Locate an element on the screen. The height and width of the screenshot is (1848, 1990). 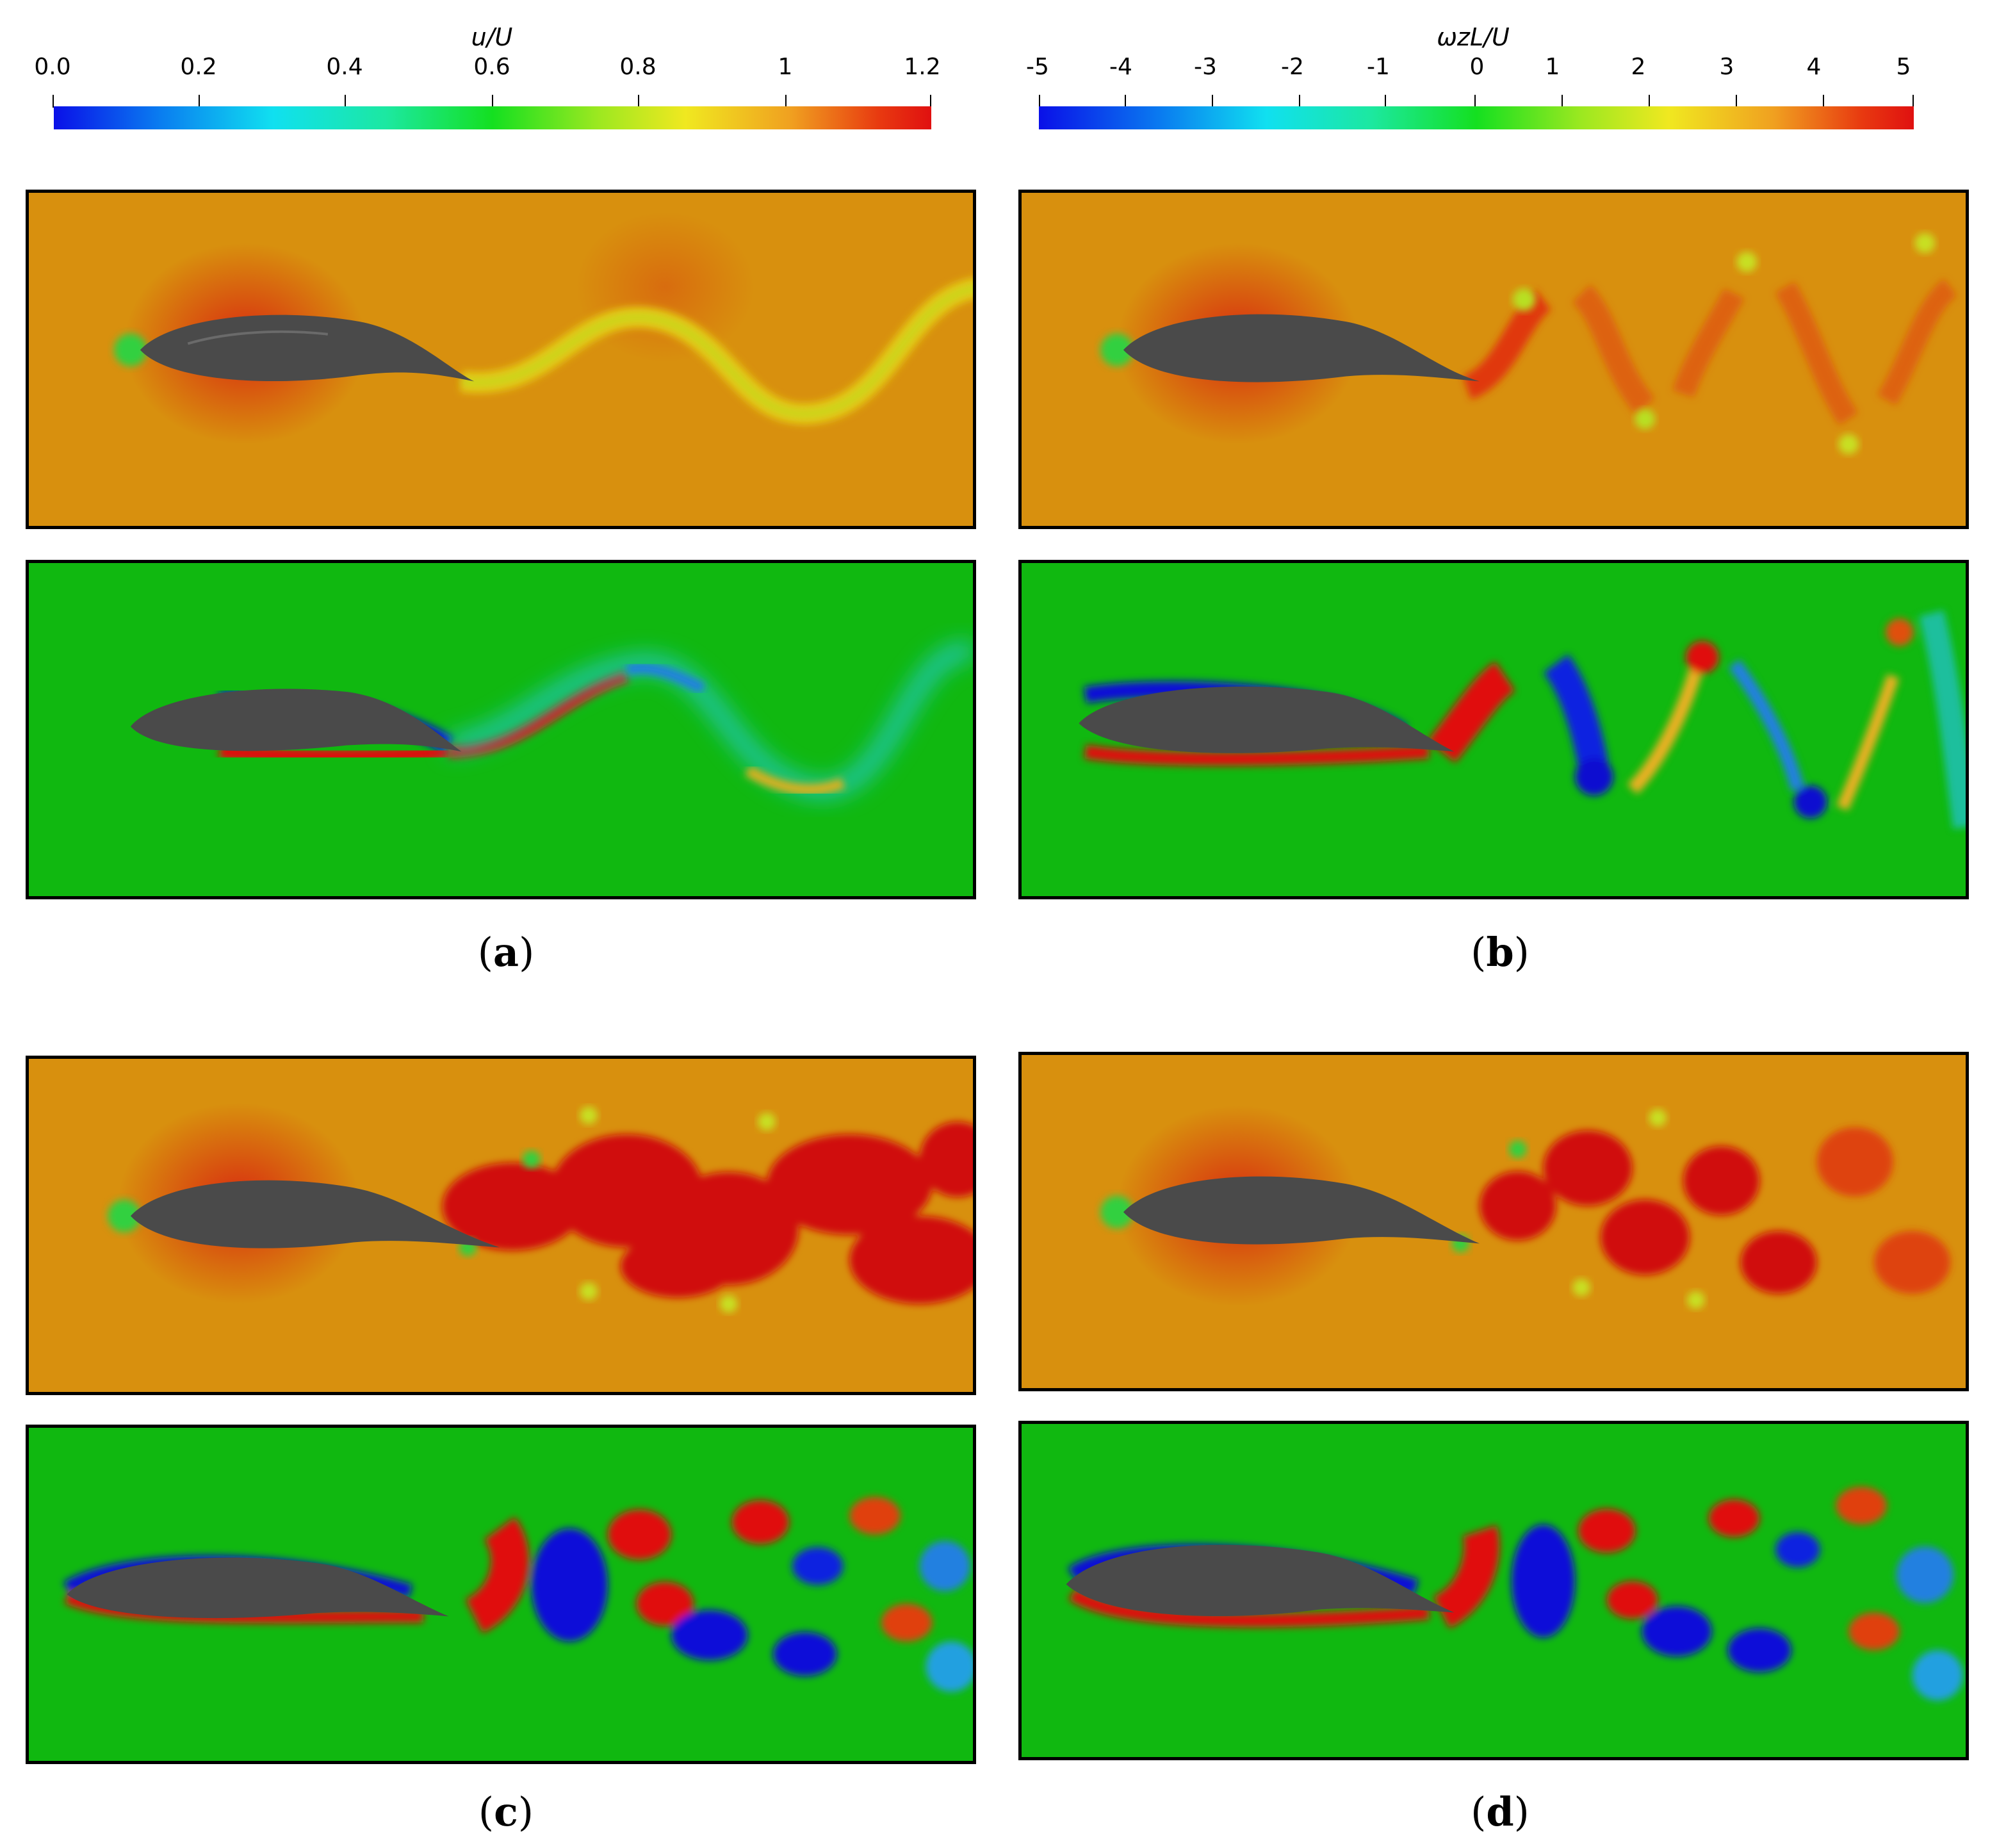
vorticity-tick: 3 is located at coordinates (1726, 67).